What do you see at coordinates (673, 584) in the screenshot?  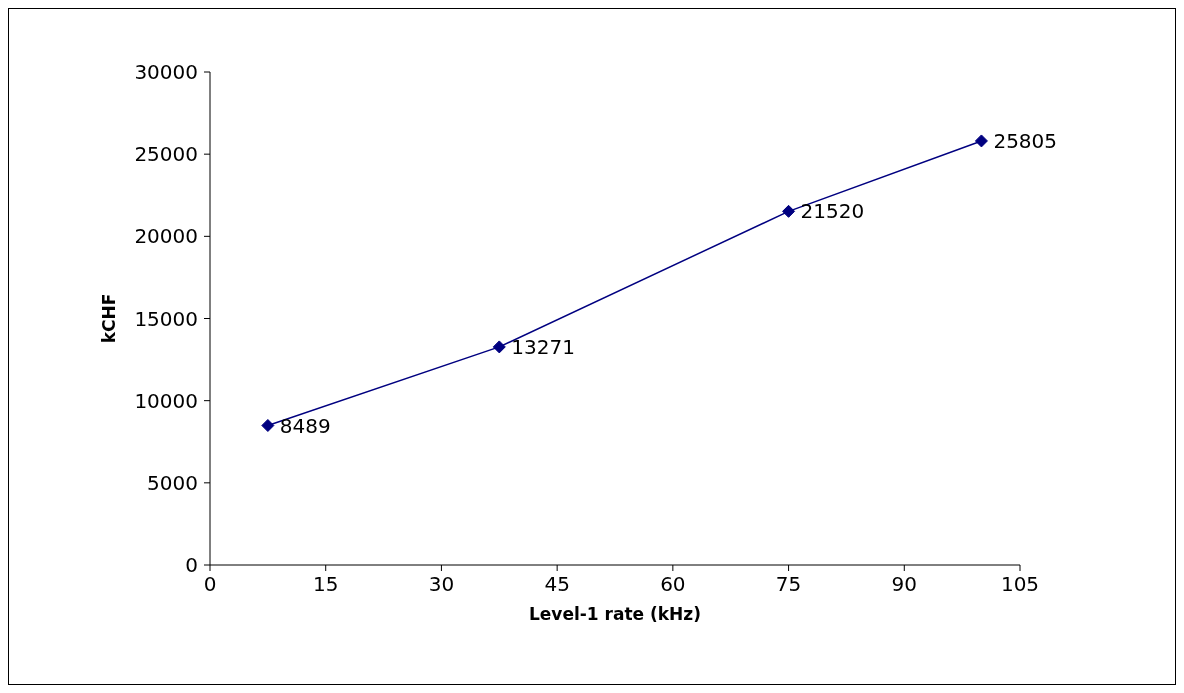 I see `x-tick-label: 60` at bounding box center [673, 584].